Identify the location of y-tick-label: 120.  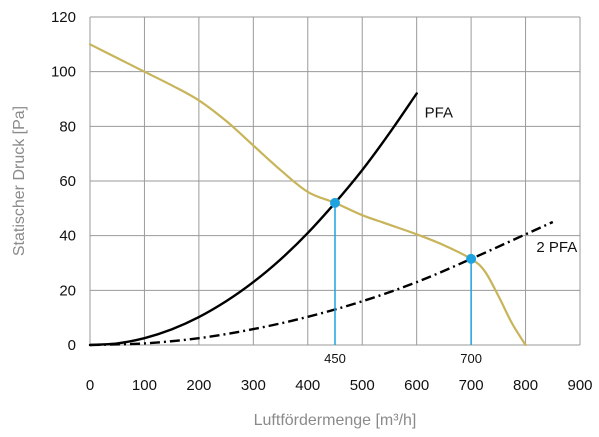
(63, 17).